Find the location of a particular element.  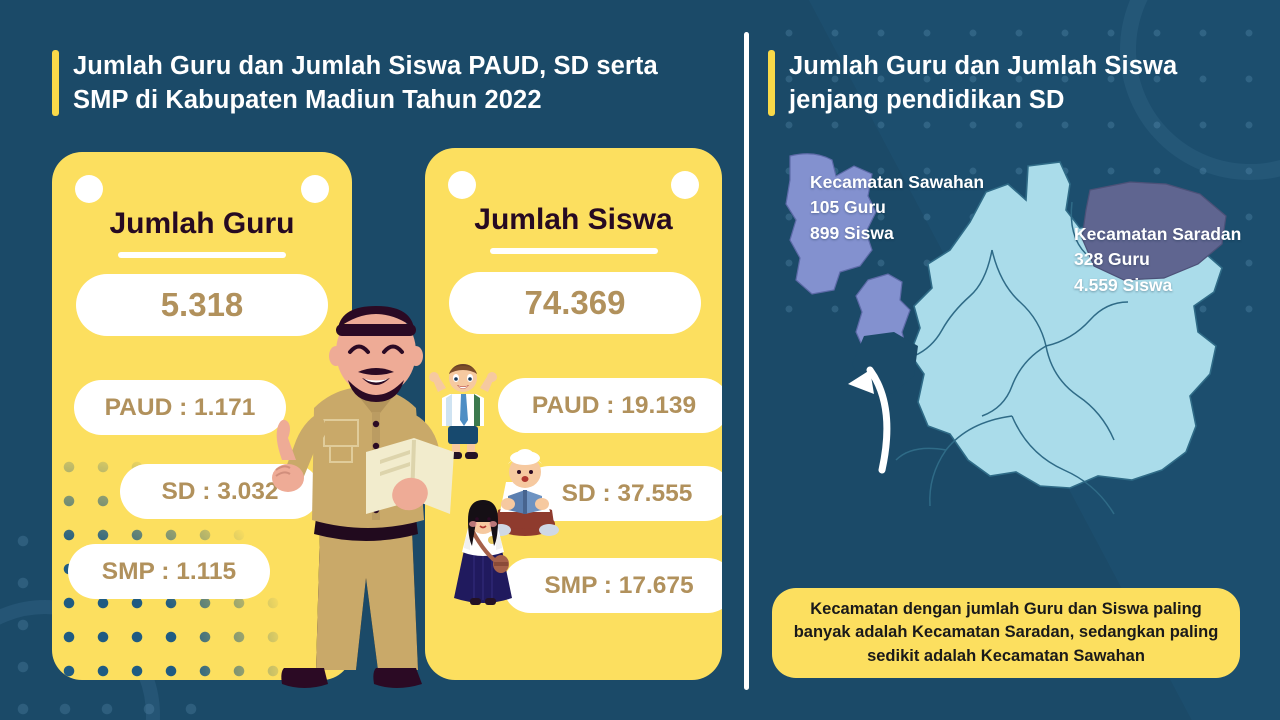

siswa-smp-value: SMP : 17.675 is located at coordinates (612, 585).